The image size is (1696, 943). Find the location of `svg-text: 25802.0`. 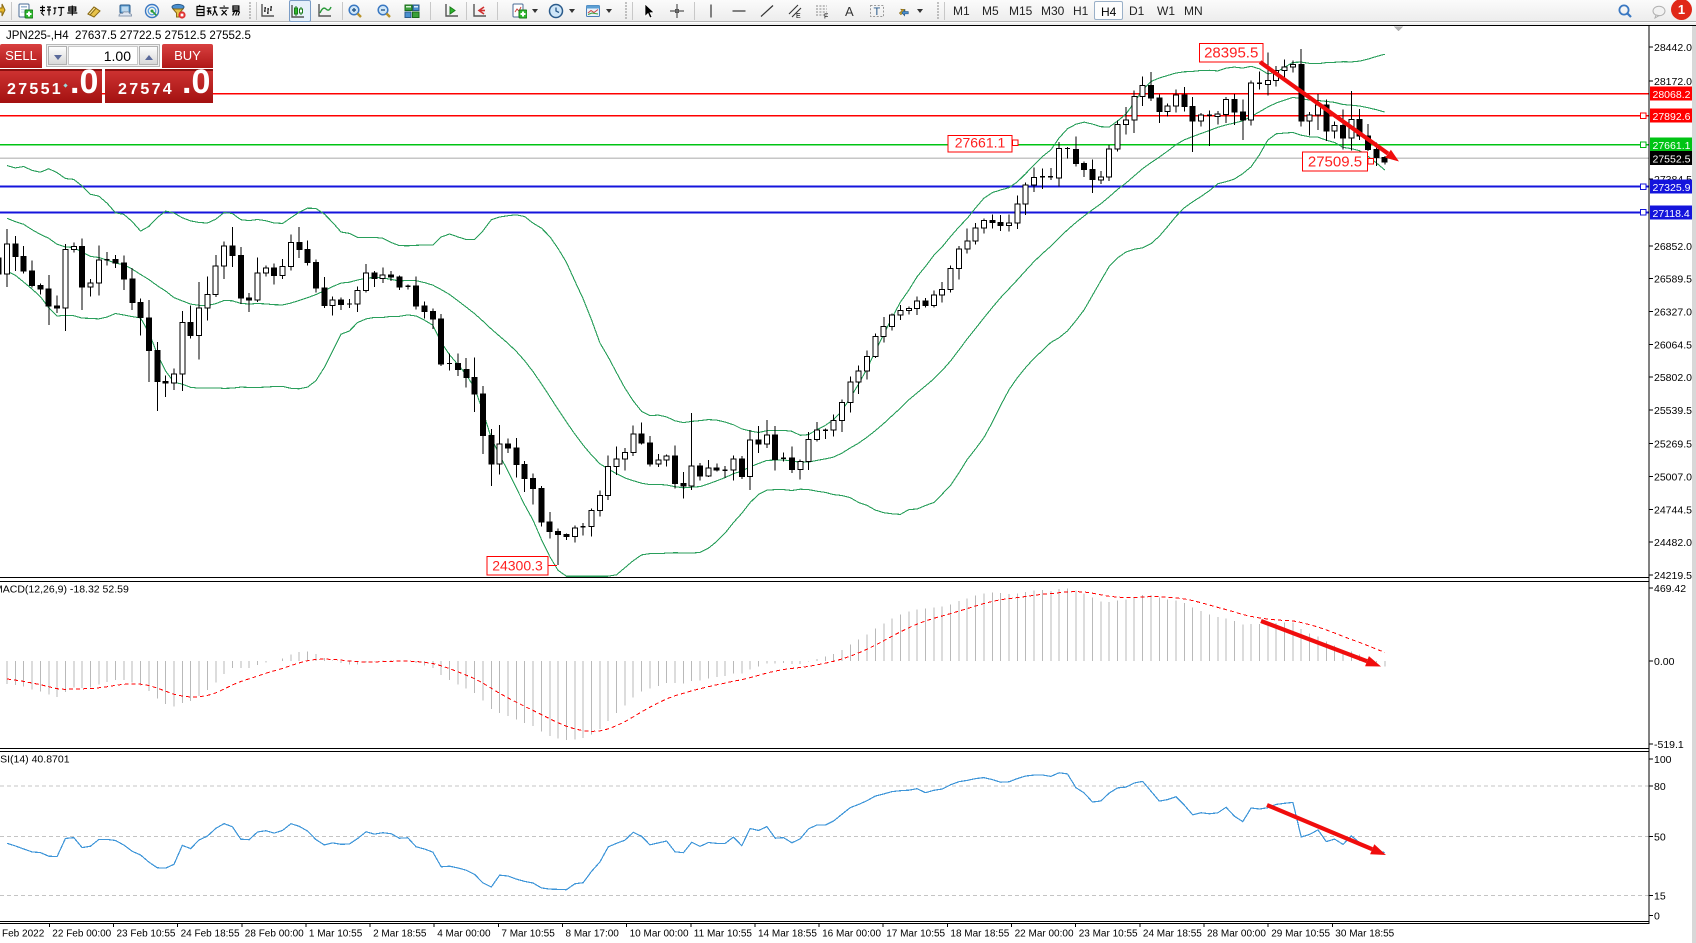

svg-text: 25802.0 is located at coordinates (1673, 378).